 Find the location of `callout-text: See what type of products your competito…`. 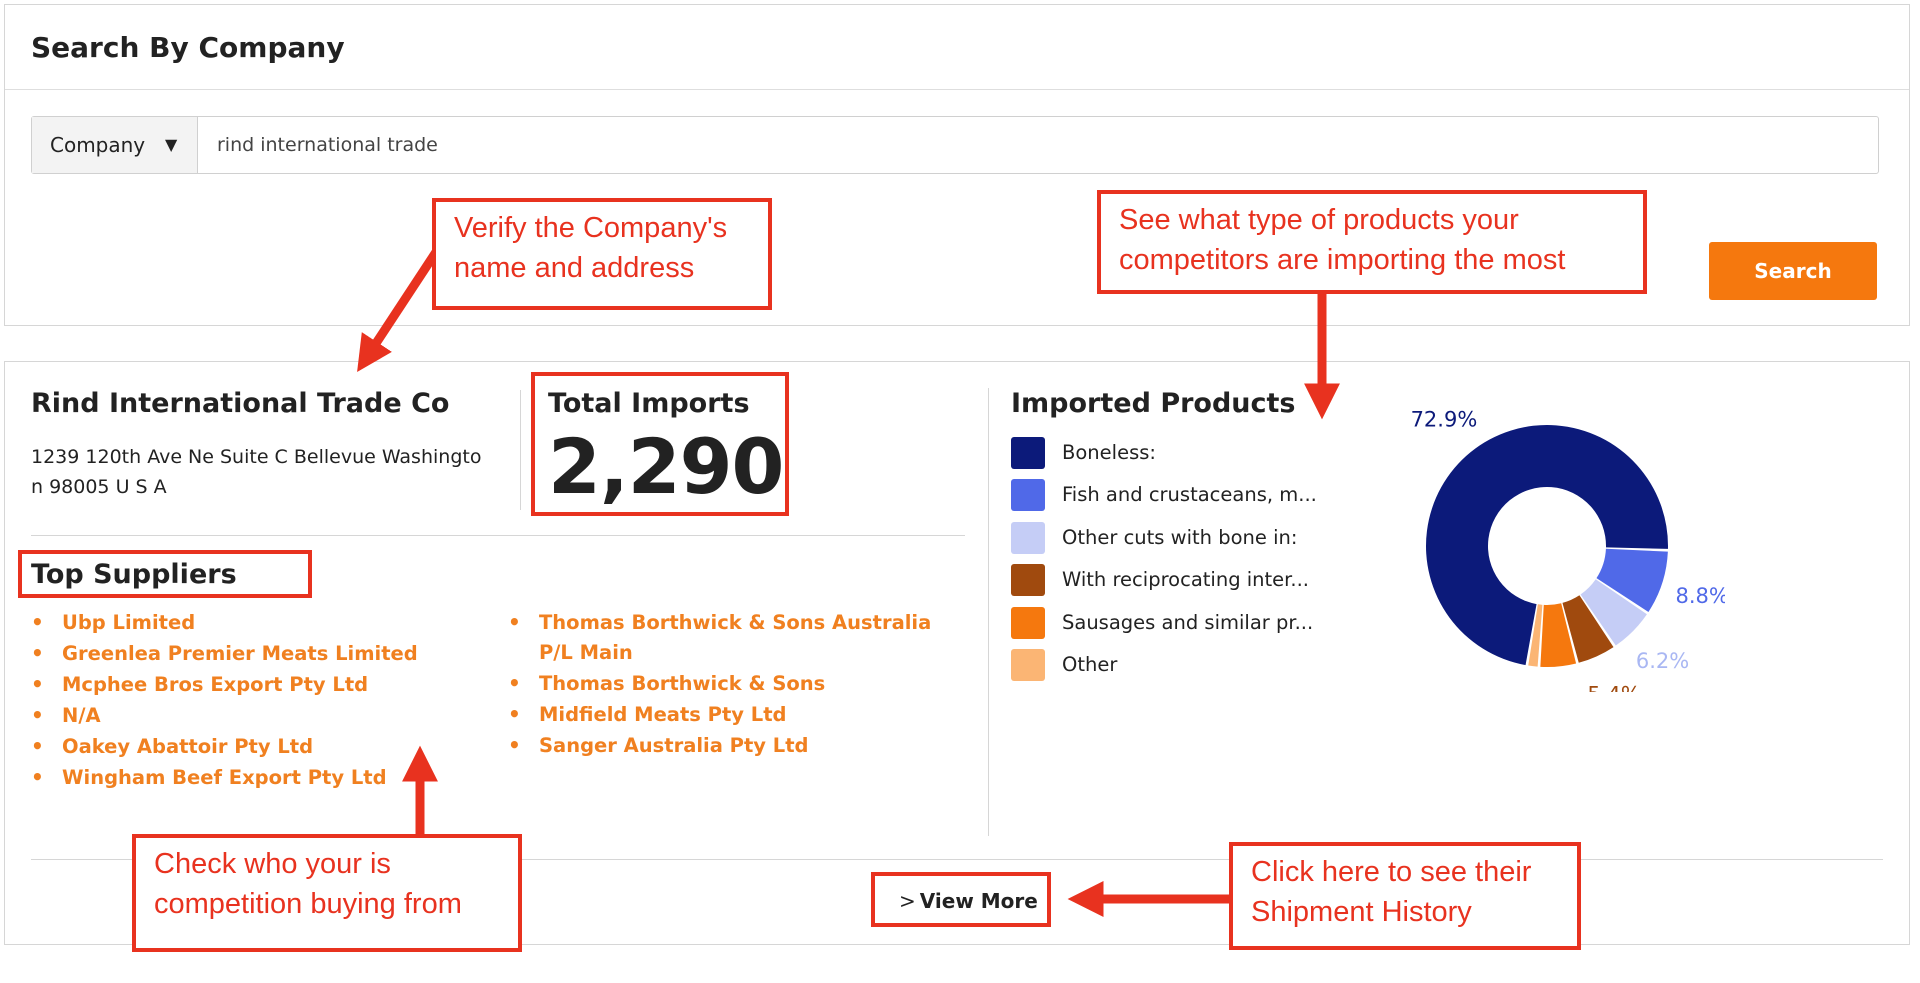

callout-text: See what type of products your competito… is located at coordinates (1342, 240).